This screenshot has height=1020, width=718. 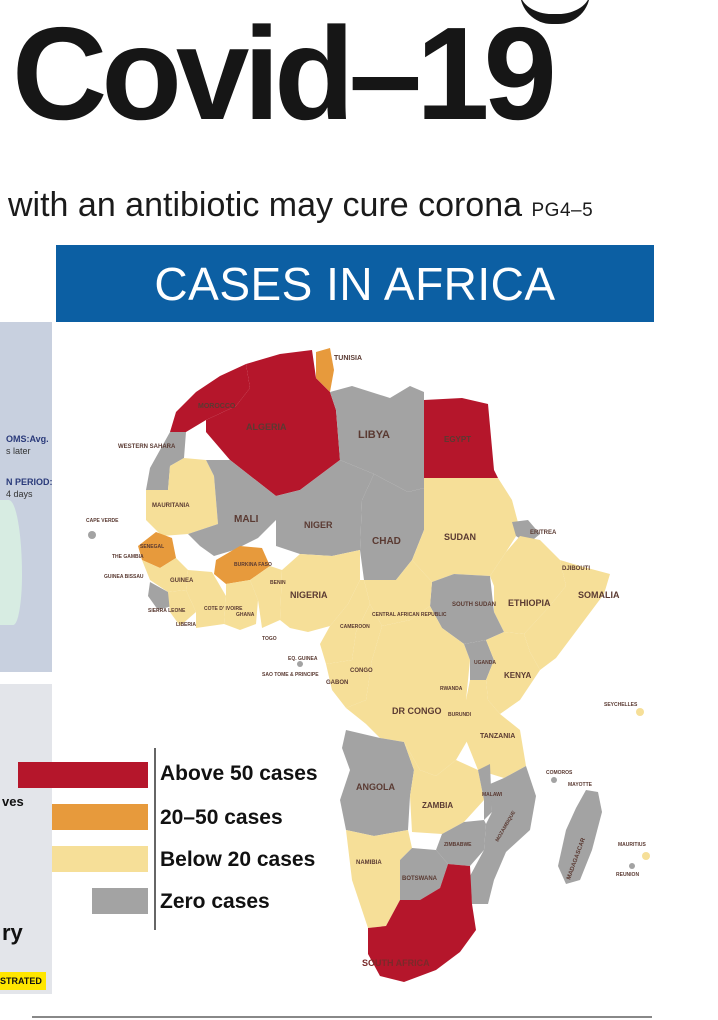 I want to click on region-burkina-faso, so click(x=242, y=565).